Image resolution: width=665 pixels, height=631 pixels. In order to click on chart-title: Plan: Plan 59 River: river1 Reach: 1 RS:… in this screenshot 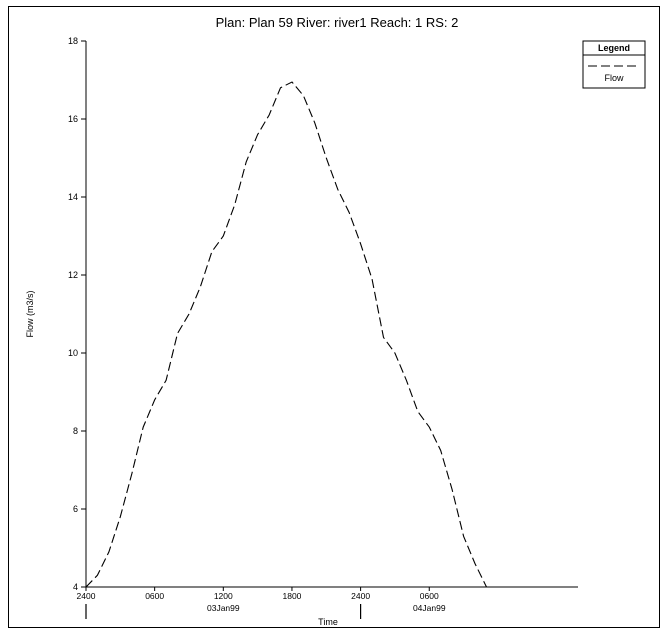, I will do `click(337, 22)`.